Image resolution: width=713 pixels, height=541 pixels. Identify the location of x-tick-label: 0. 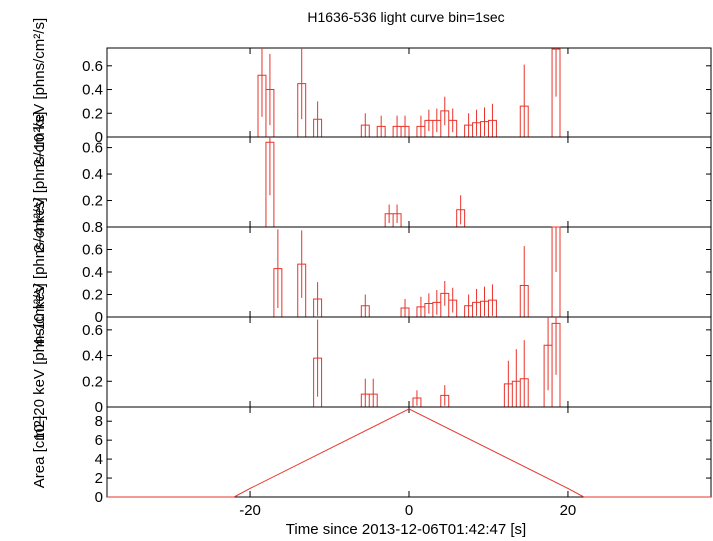
(409, 510).